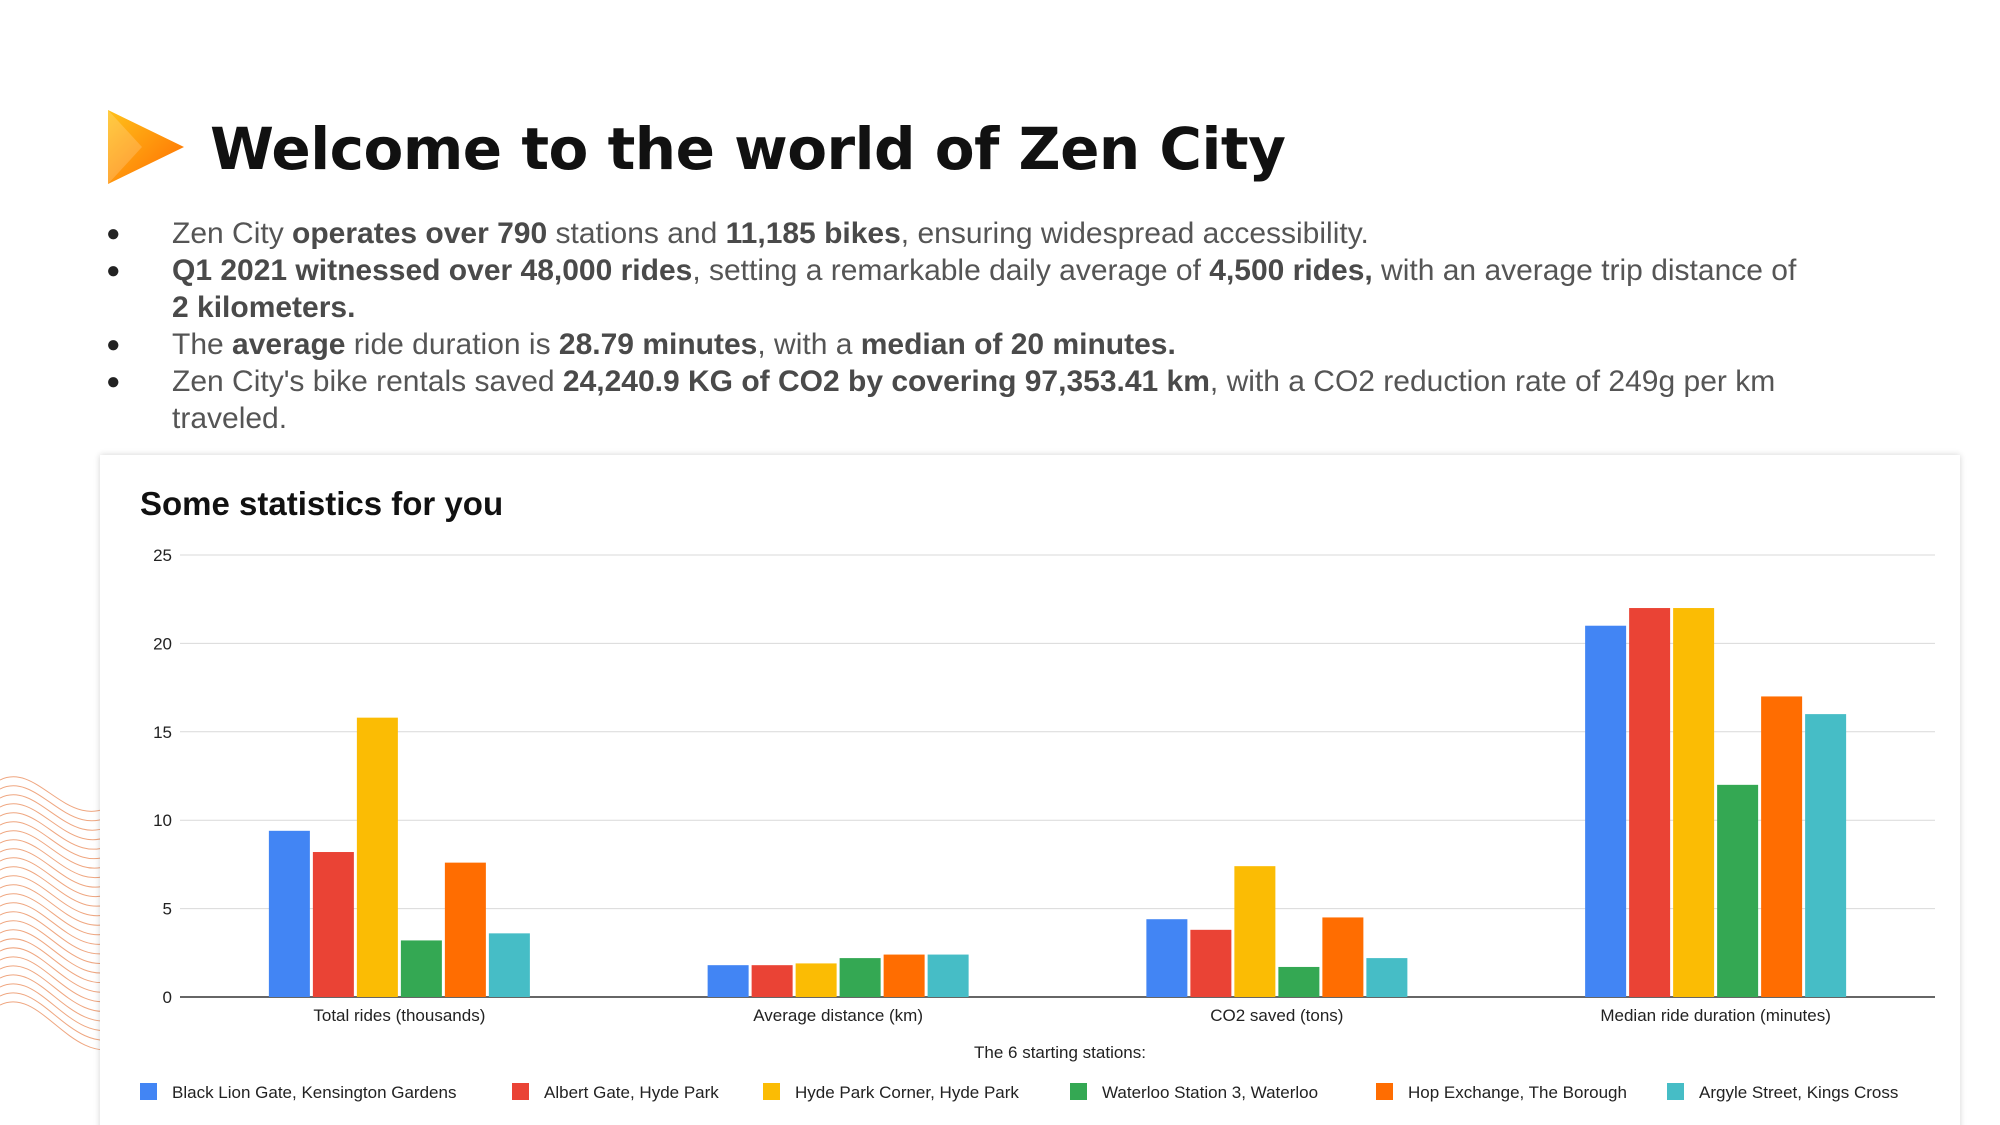  What do you see at coordinates (658, 344) in the screenshot?
I see `bullet-bold-text: 28.79 minutes` at bounding box center [658, 344].